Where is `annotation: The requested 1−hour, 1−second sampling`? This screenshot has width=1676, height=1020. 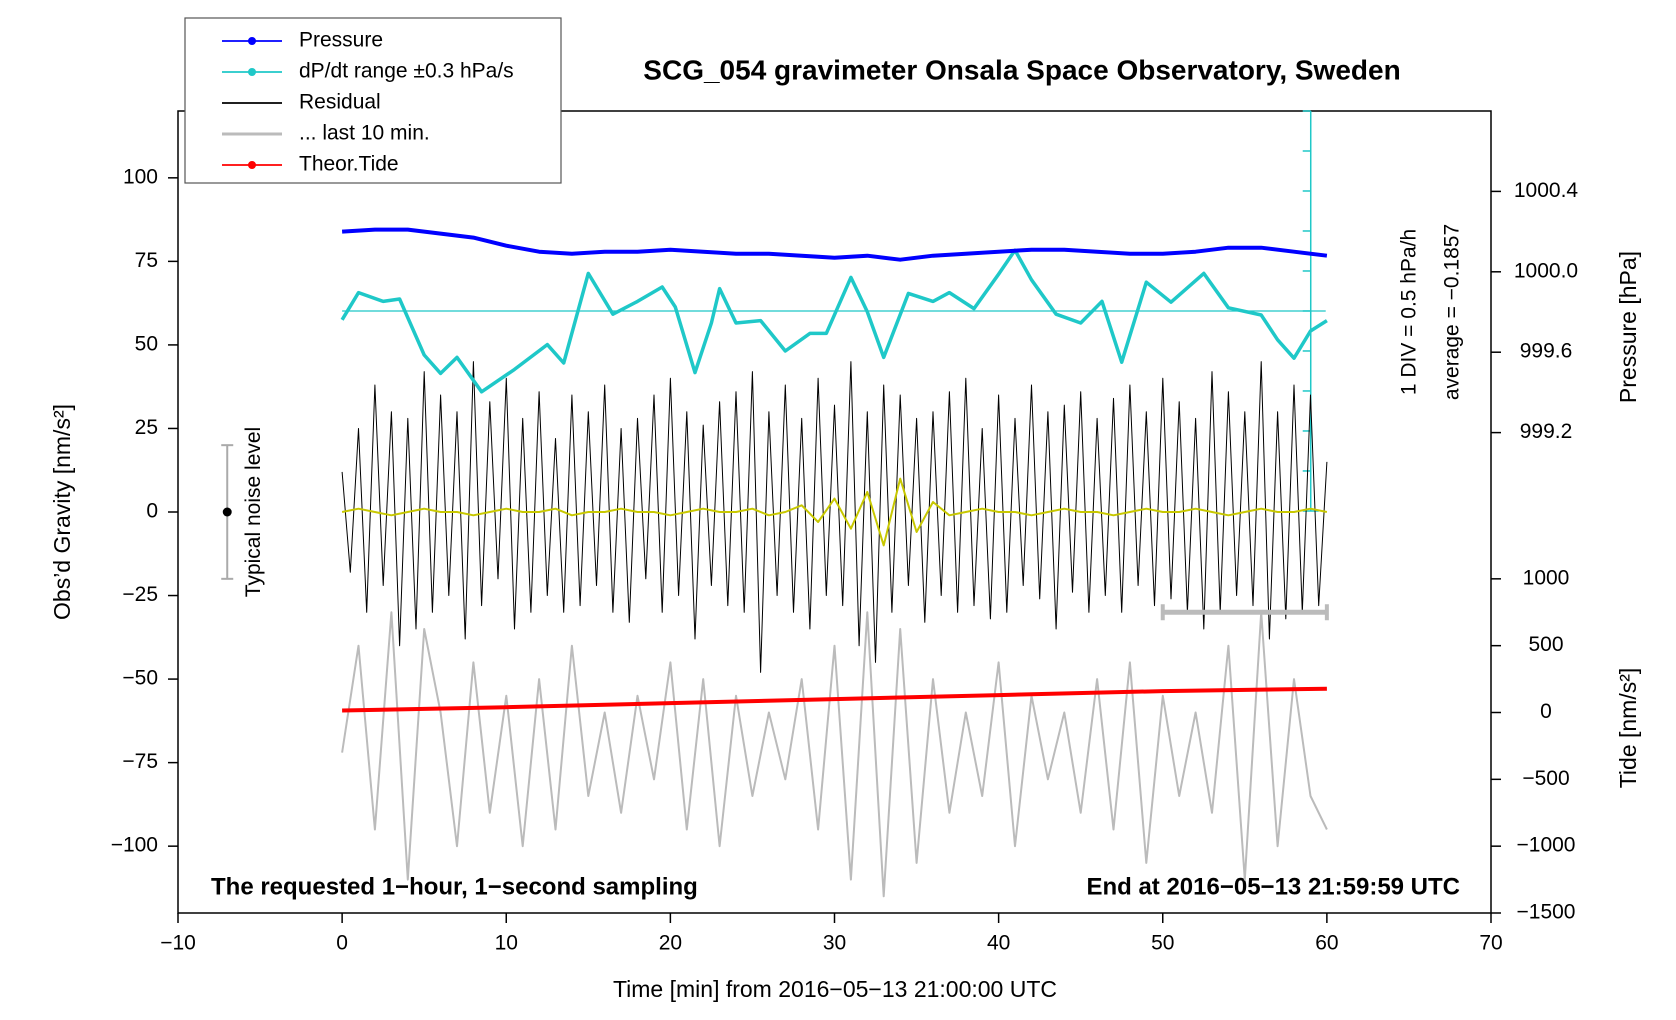 annotation: The requested 1−hour, 1−second sampling is located at coordinates (454, 886).